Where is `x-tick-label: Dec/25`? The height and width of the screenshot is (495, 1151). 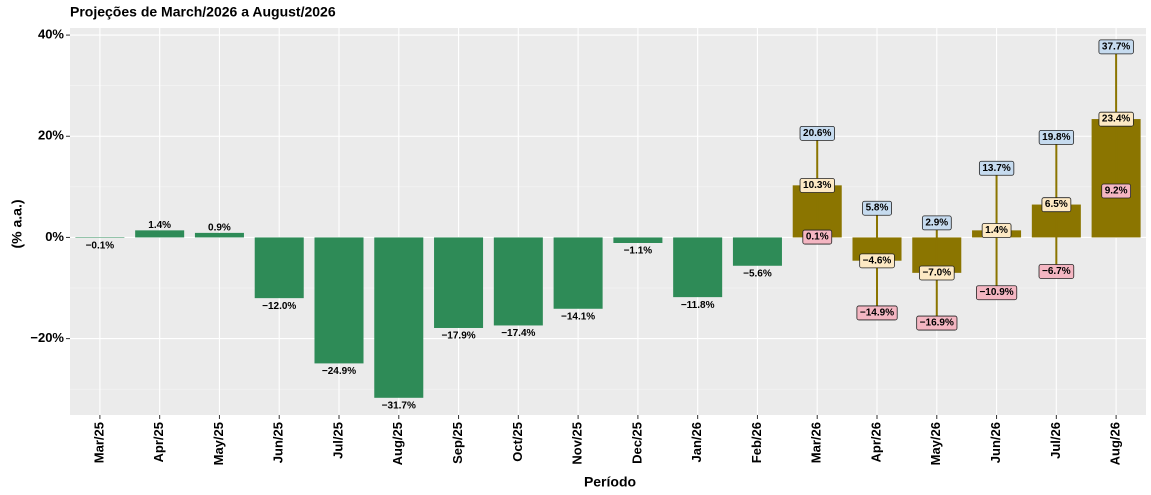 x-tick-label: Dec/25 is located at coordinates (636, 443).